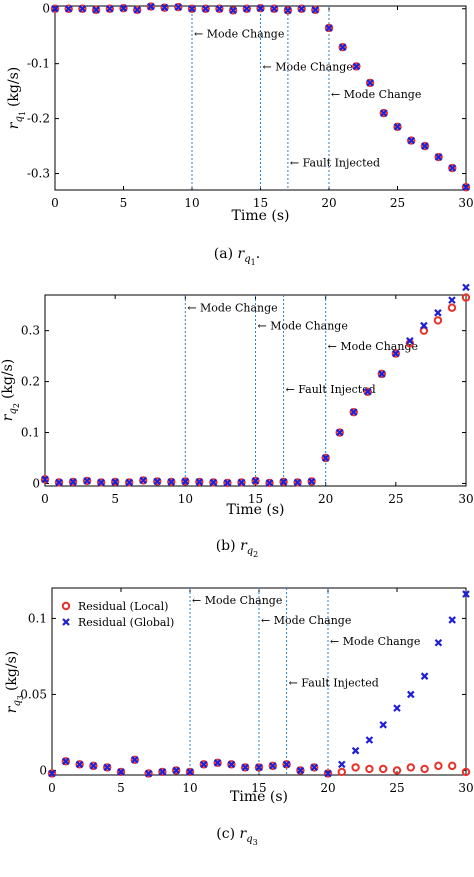 This screenshot has width=474, height=877. Describe the element at coordinates (30, 382) in the screenshot. I see `y-tick-label: 0.2` at that location.